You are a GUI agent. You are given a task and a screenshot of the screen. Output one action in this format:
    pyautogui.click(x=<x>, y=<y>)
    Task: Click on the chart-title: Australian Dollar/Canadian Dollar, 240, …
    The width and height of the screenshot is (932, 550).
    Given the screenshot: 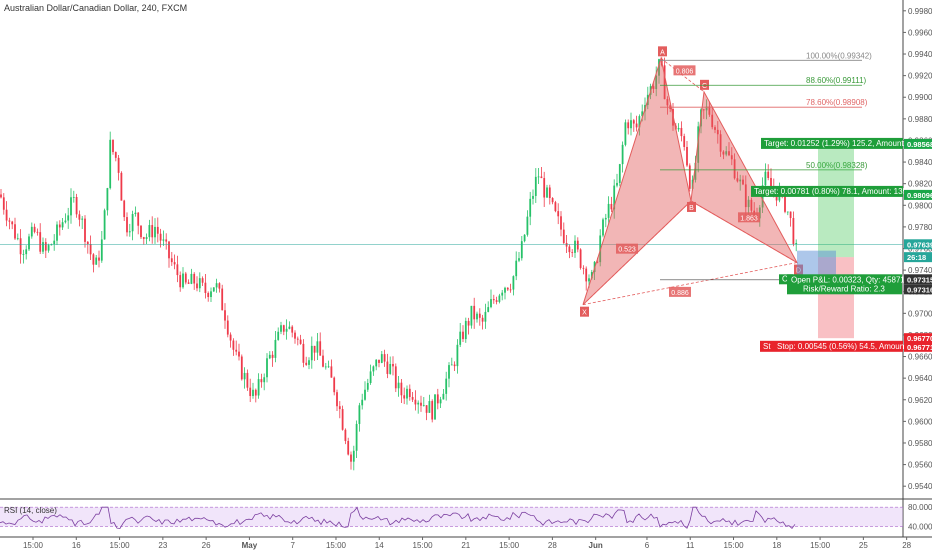 What is the action you would take?
    pyautogui.click(x=96, y=8)
    